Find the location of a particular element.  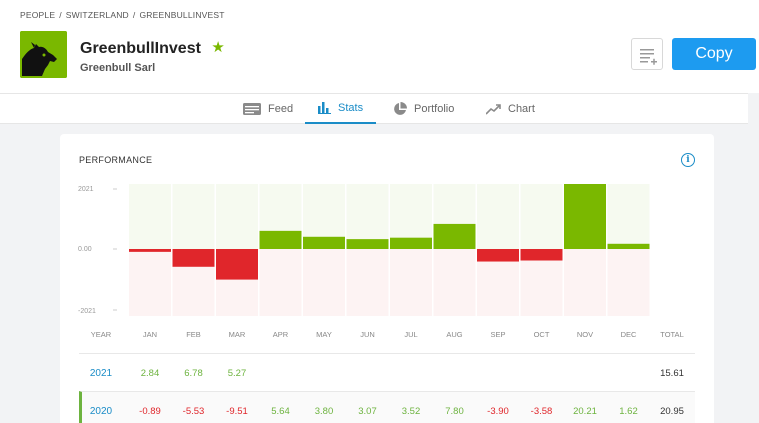

breadcrumb-current: GREENBULLINVEST is located at coordinates (182, 15).